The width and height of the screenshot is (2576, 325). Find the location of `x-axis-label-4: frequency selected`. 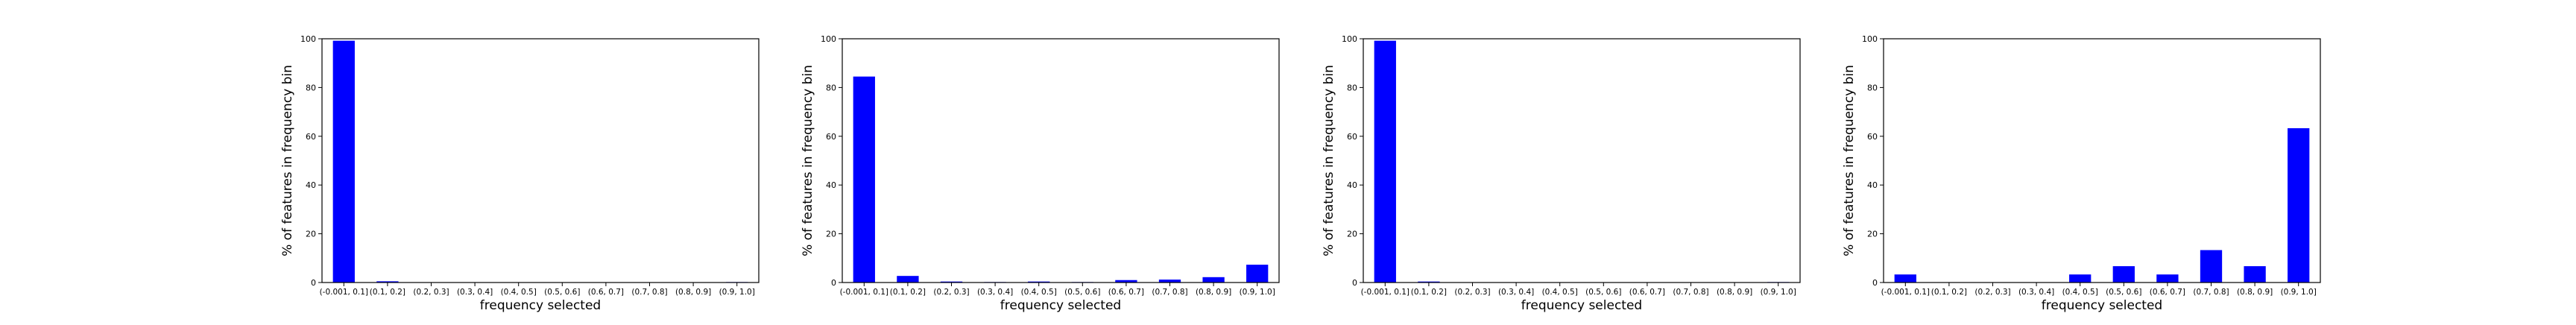

x-axis-label-4: frequency selected is located at coordinates (2102, 306).